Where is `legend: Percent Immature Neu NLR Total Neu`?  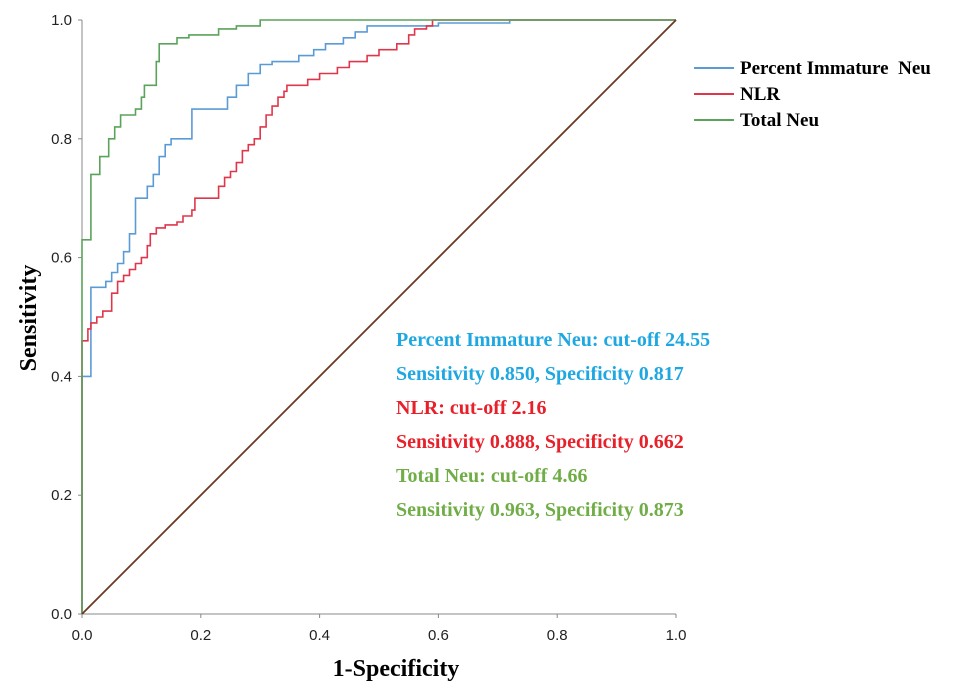 legend: Percent Immature Neu NLR Total Neu is located at coordinates (812, 94).